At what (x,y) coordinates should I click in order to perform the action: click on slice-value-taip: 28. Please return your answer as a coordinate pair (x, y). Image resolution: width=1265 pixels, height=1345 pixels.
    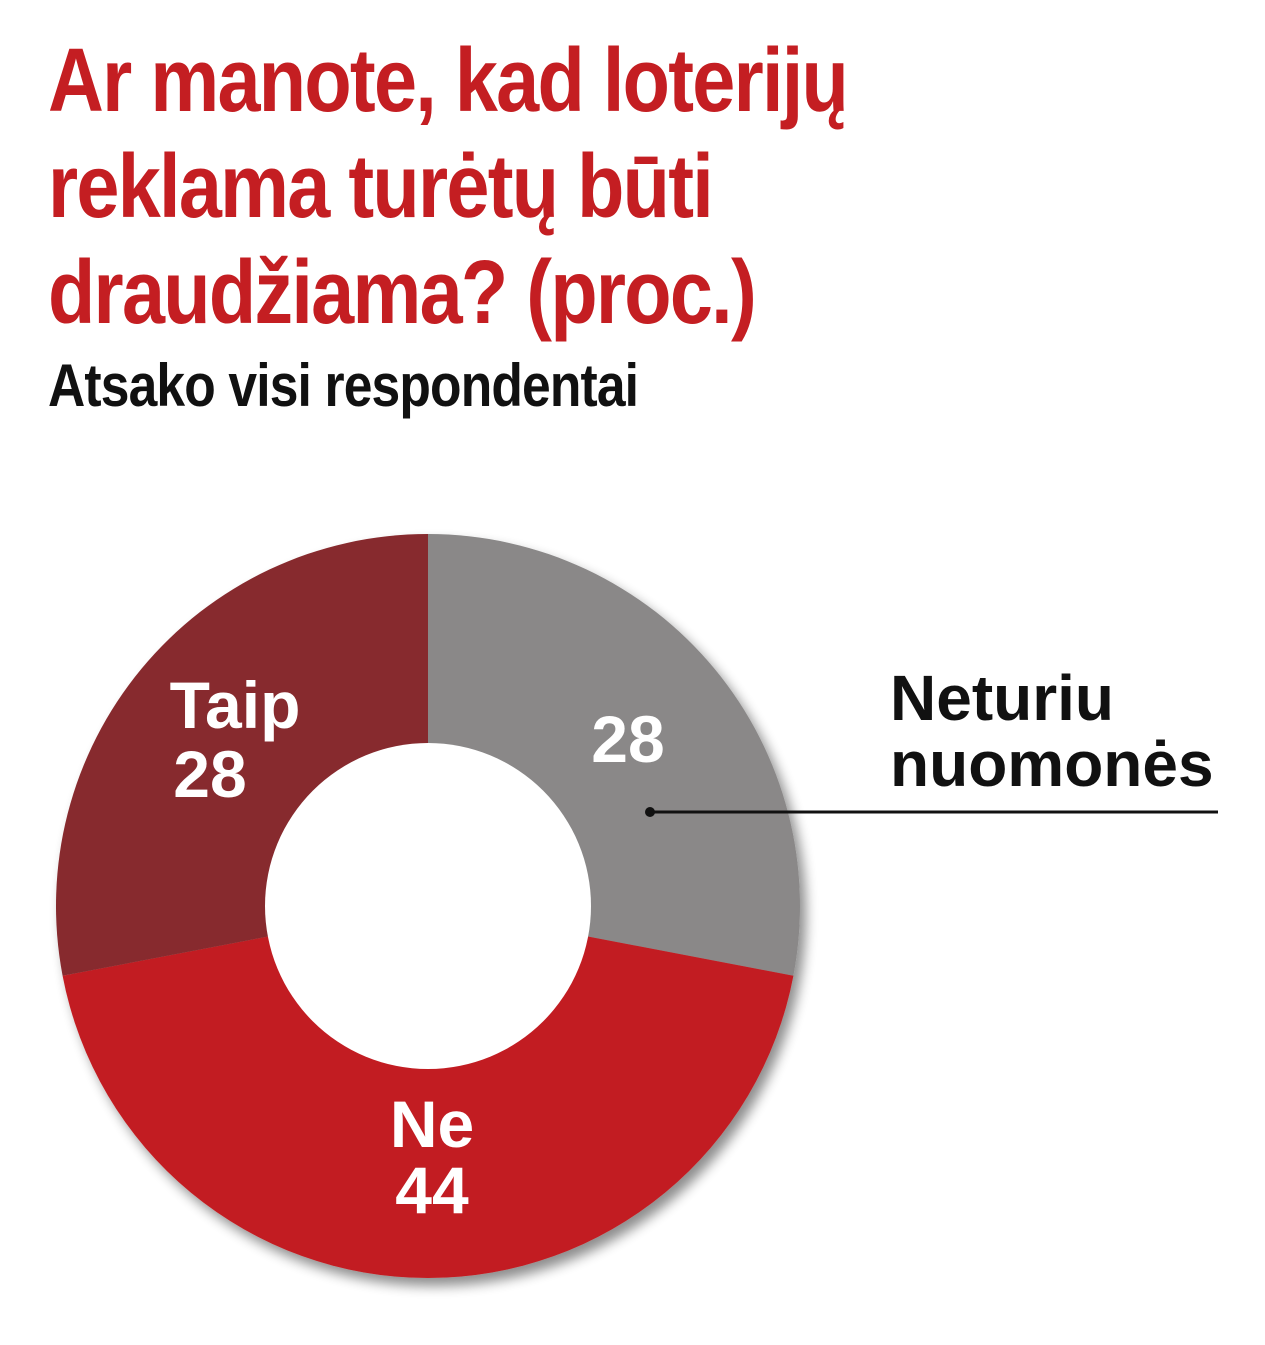
    Looking at the image, I should click on (209, 774).